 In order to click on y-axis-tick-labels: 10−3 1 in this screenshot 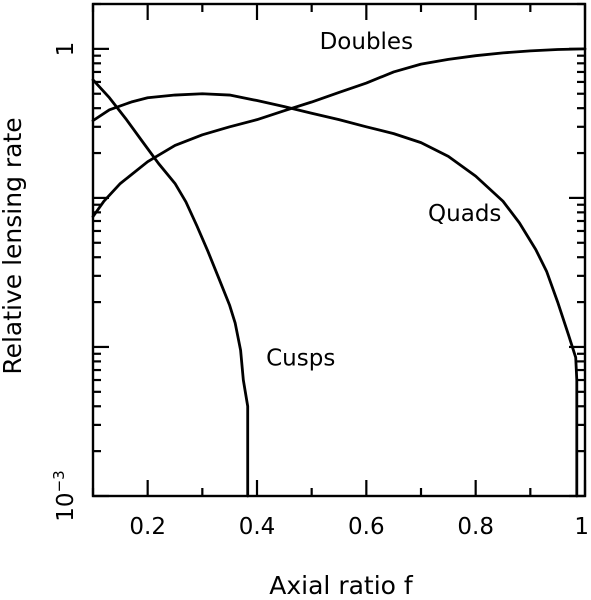, I will do `click(64, 282)`.